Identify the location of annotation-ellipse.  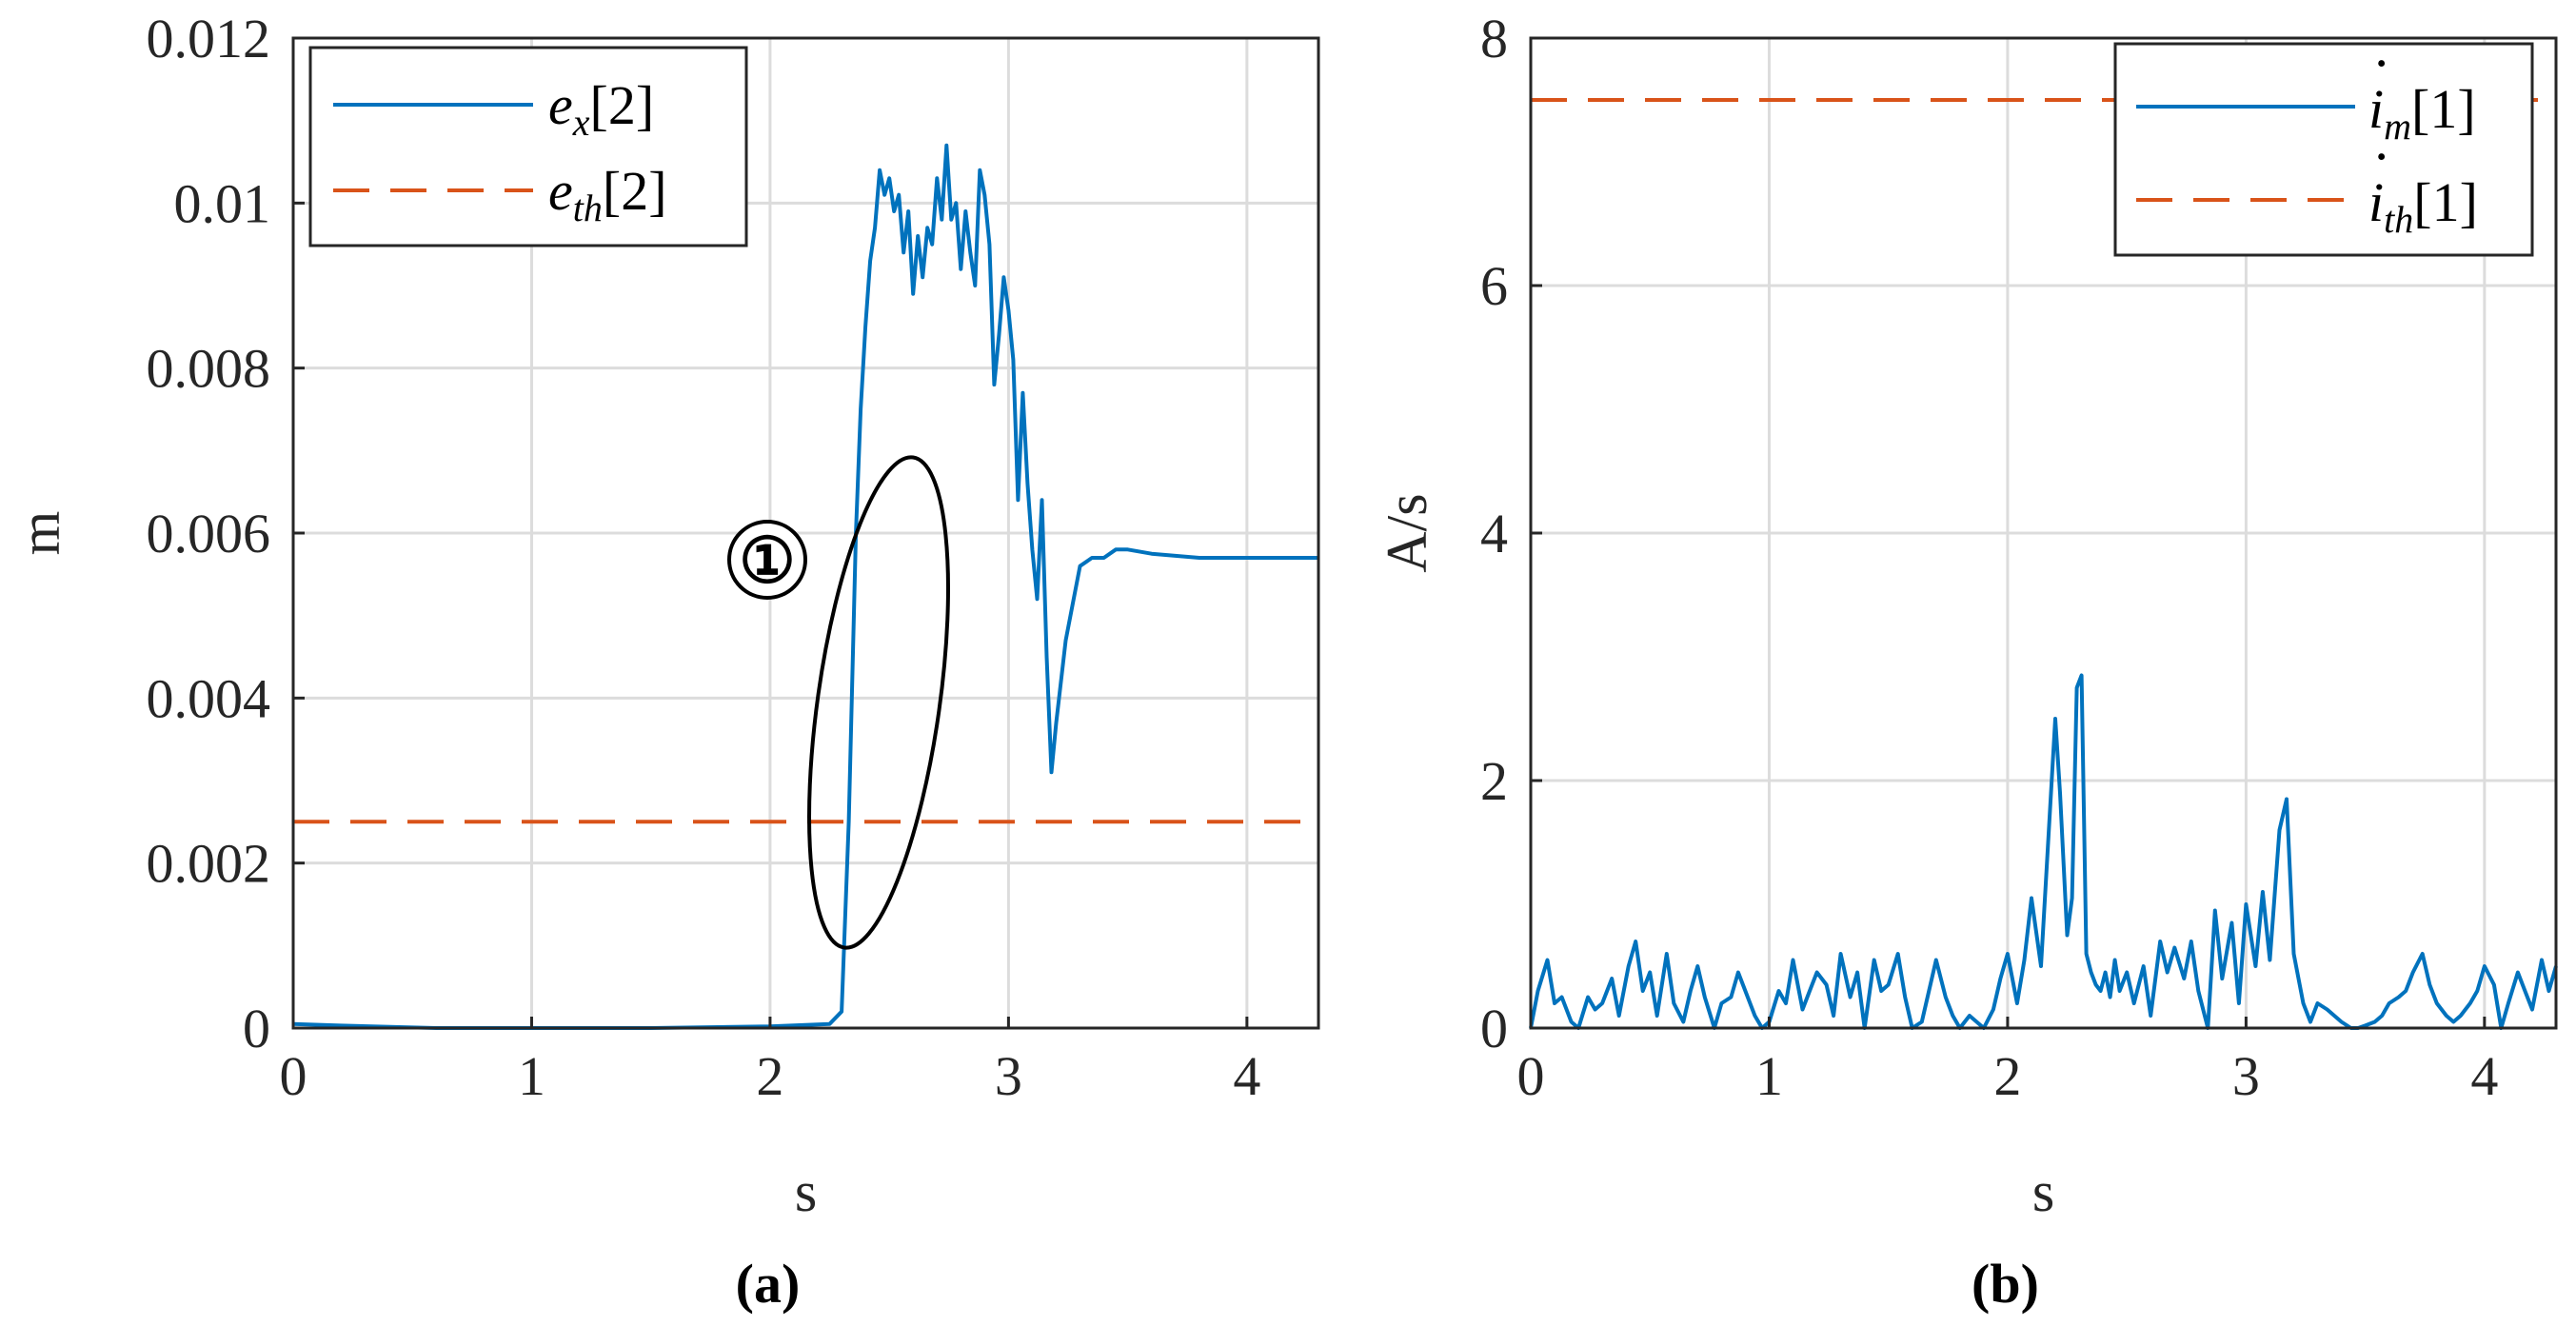
(878, 703).